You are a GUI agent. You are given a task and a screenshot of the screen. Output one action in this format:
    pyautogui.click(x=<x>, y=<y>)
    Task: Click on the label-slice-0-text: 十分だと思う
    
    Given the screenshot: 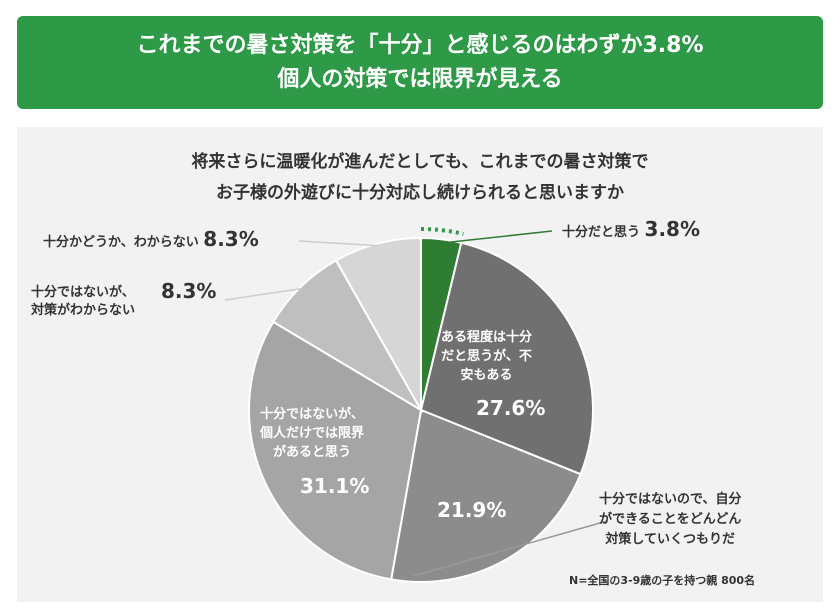 What is the action you would take?
    pyautogui.click(x=601, y=232)
    